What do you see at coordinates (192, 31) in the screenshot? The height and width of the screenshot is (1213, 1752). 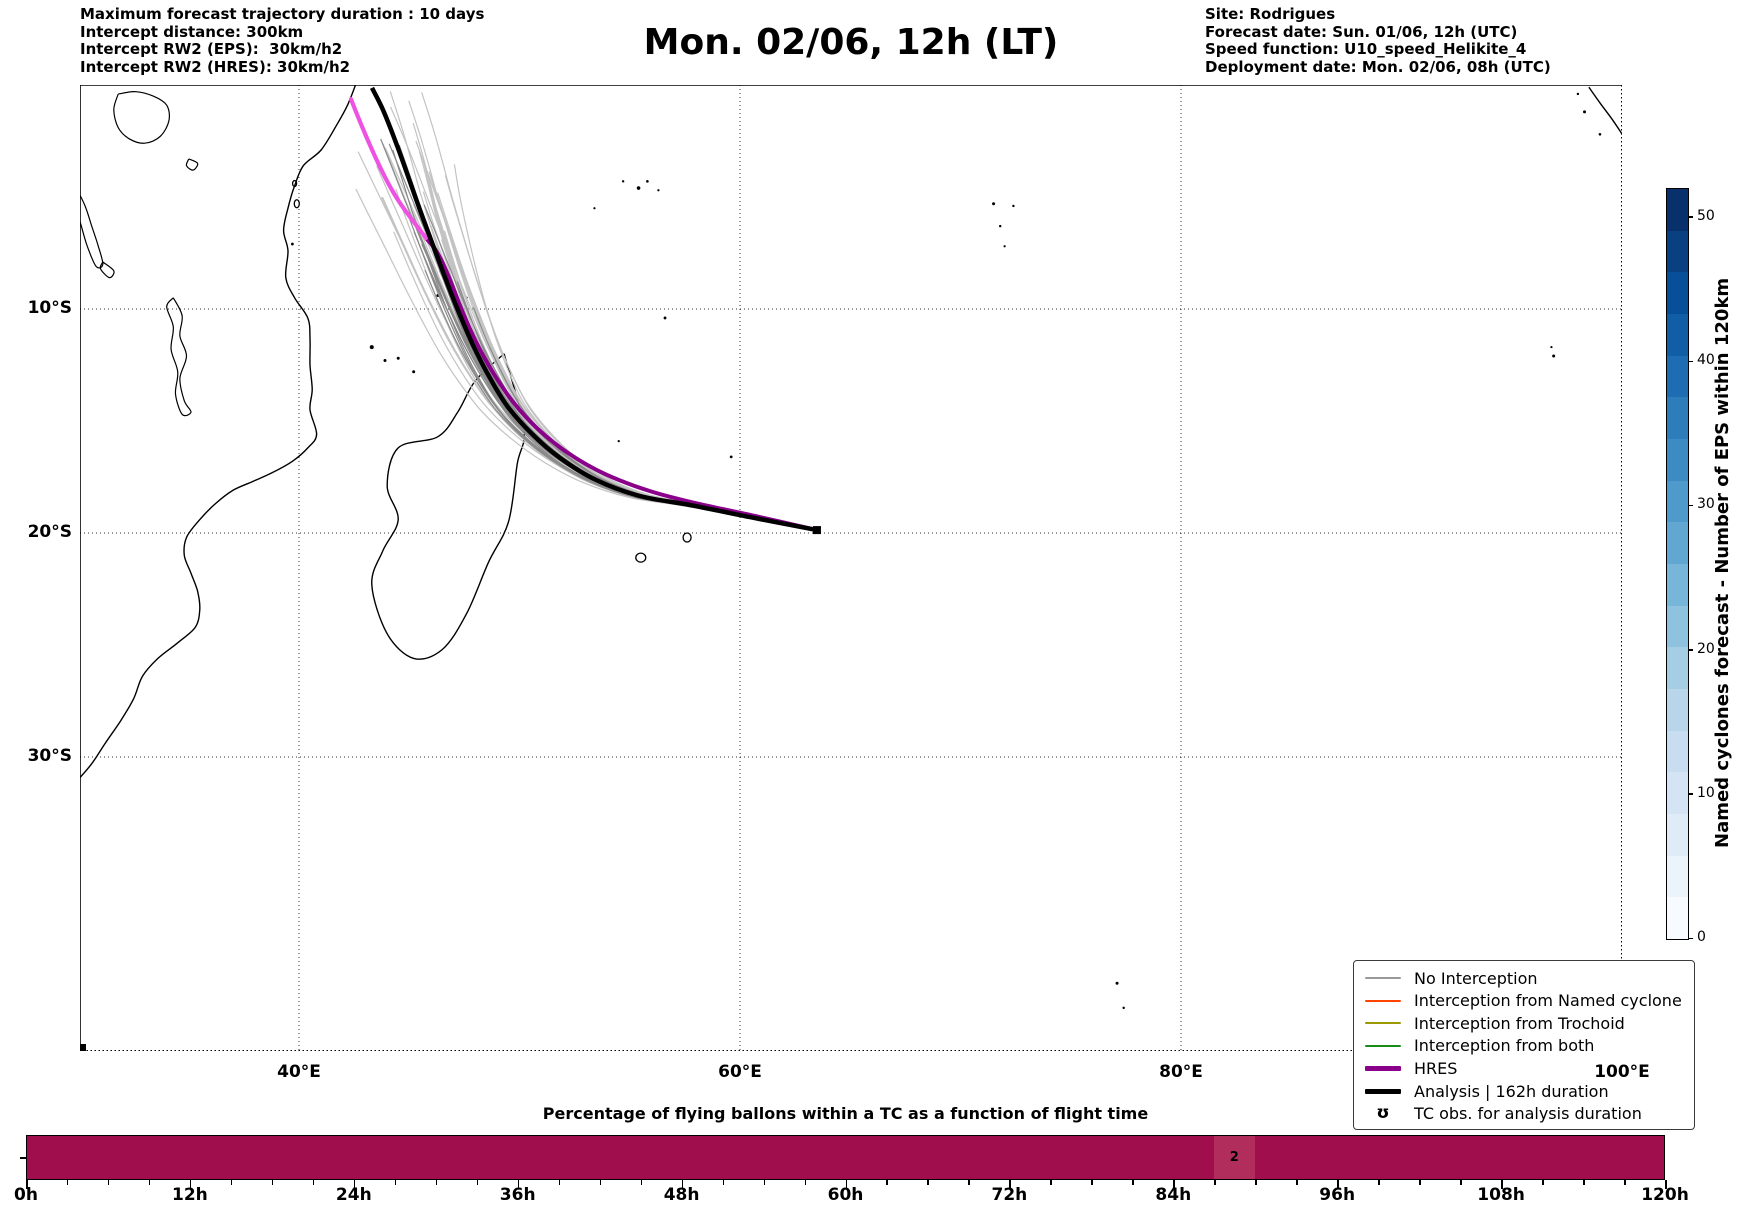 I see `intercept-distance-text: Intercept distance: 300km` at bounding box center [192, 31].